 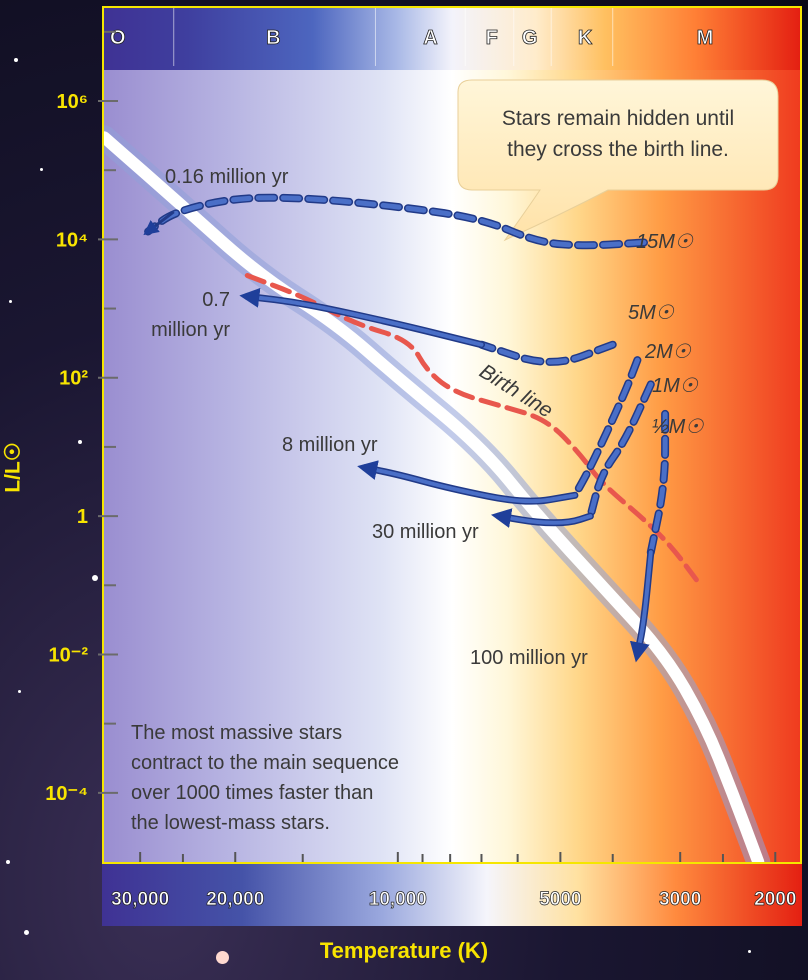 I want to click on track-mass-label: 1M☉, so click(x=675, y=386).